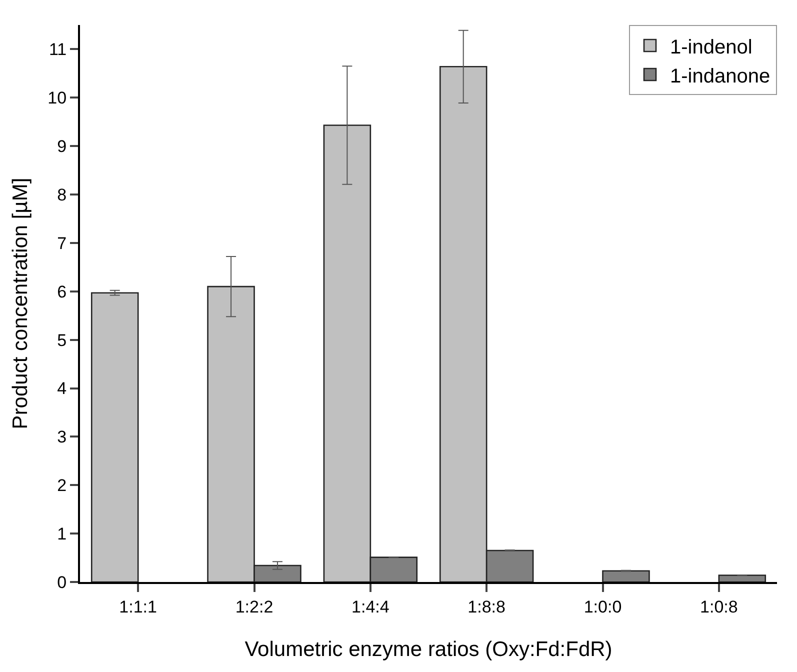  What do you see at coordinates (62, 292) in the screenshot?
I see `y-tick-label: 6` at bounding box center [62, 292].